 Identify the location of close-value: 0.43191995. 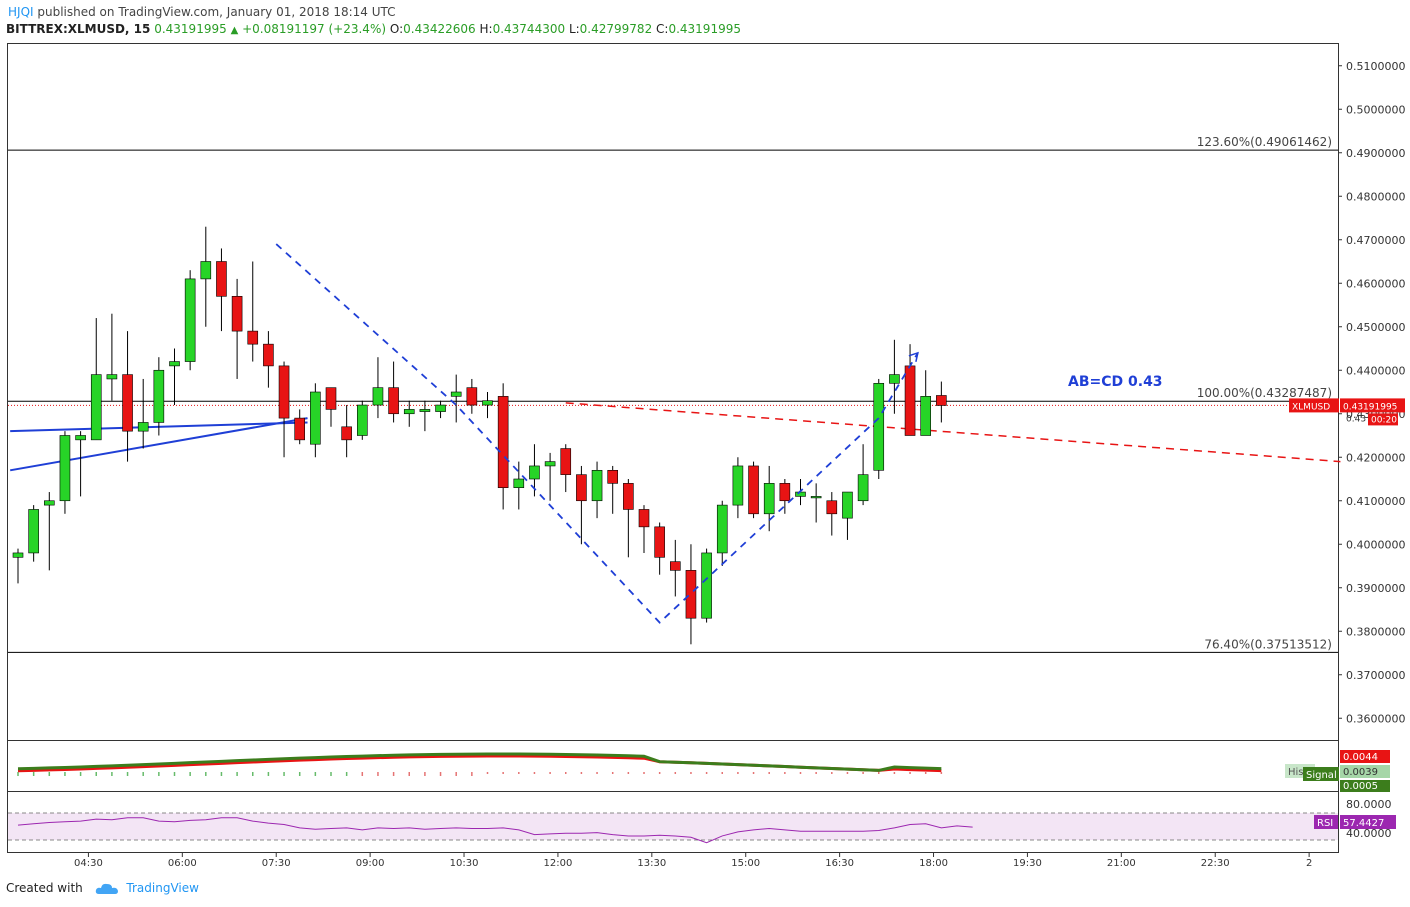
(704, 29).